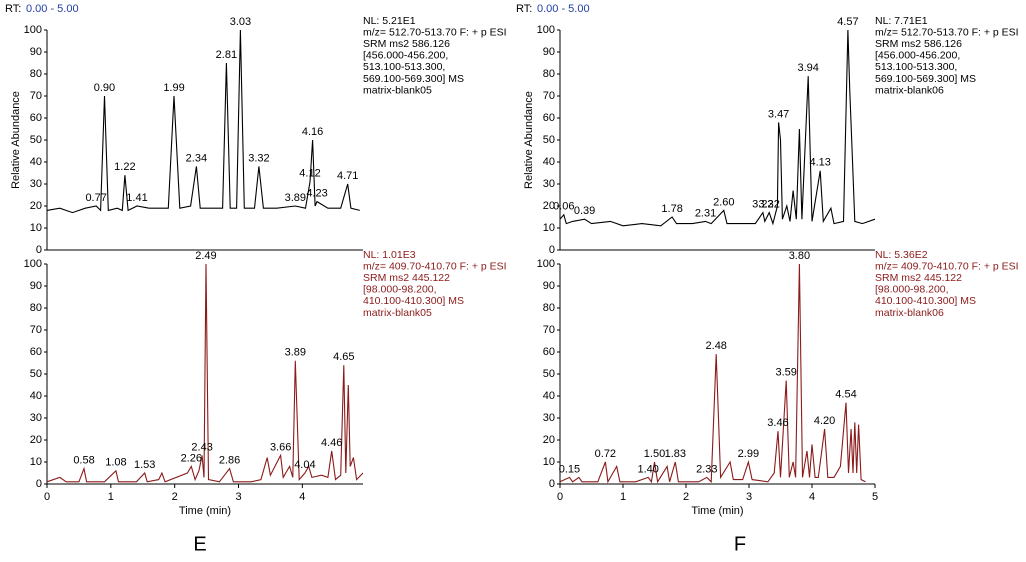 The width and height of the screenshot is (1026, 562). Describe the element at coordinates (549, 396) in the screenshot. I see `y-tick-label: 40` at that location.